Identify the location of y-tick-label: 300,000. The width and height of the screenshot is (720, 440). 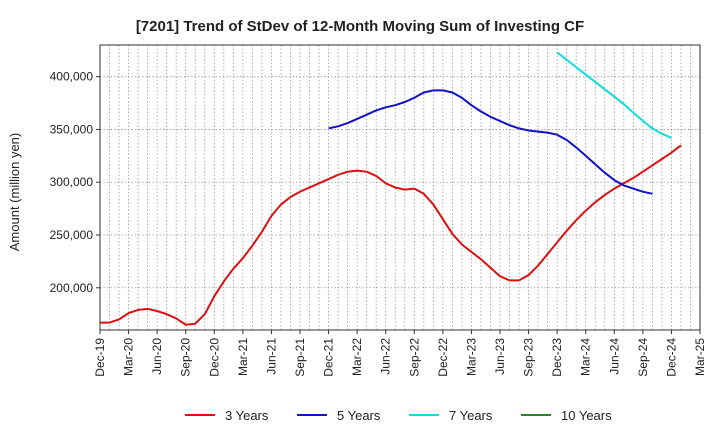
(72, 182).